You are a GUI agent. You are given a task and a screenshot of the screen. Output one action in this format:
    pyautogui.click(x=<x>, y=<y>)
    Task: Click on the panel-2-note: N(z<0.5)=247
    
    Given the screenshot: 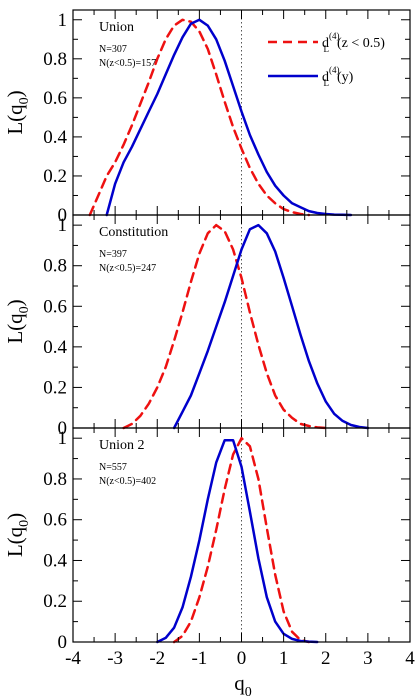 What is the action you would take?
    pyautogui.click(x=127, y=268)
    